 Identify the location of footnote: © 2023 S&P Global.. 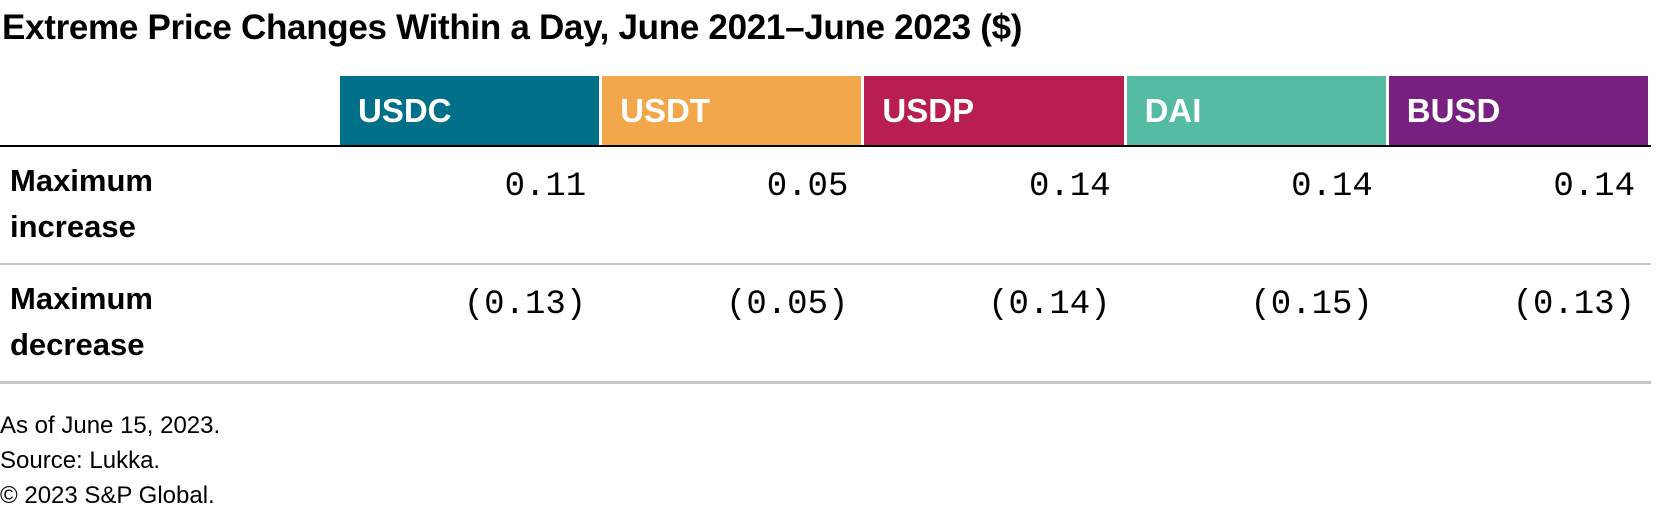
(107, 495).